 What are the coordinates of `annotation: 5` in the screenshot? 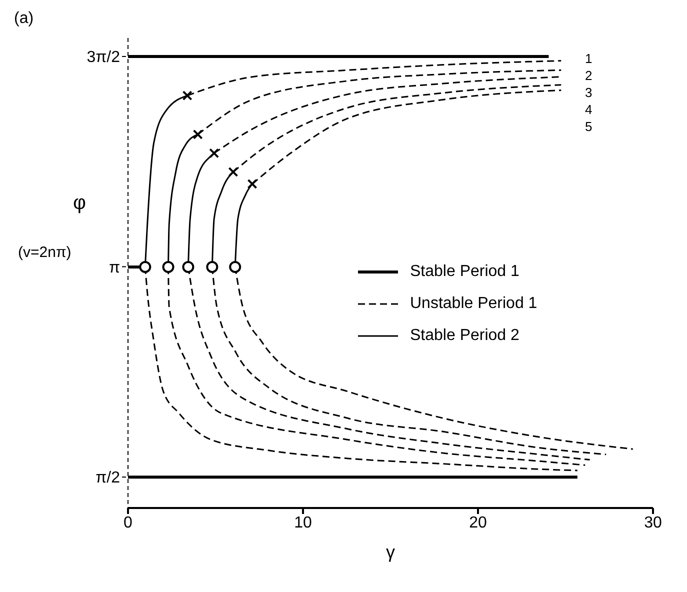 It's located at (588, 126).